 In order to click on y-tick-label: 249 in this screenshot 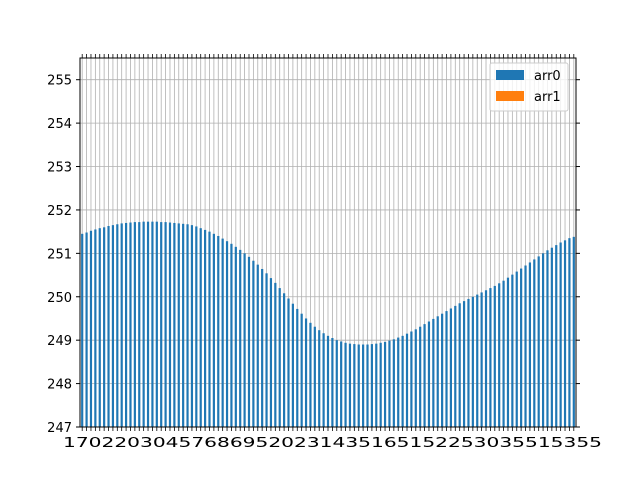, I will do `click(59, 341)`.